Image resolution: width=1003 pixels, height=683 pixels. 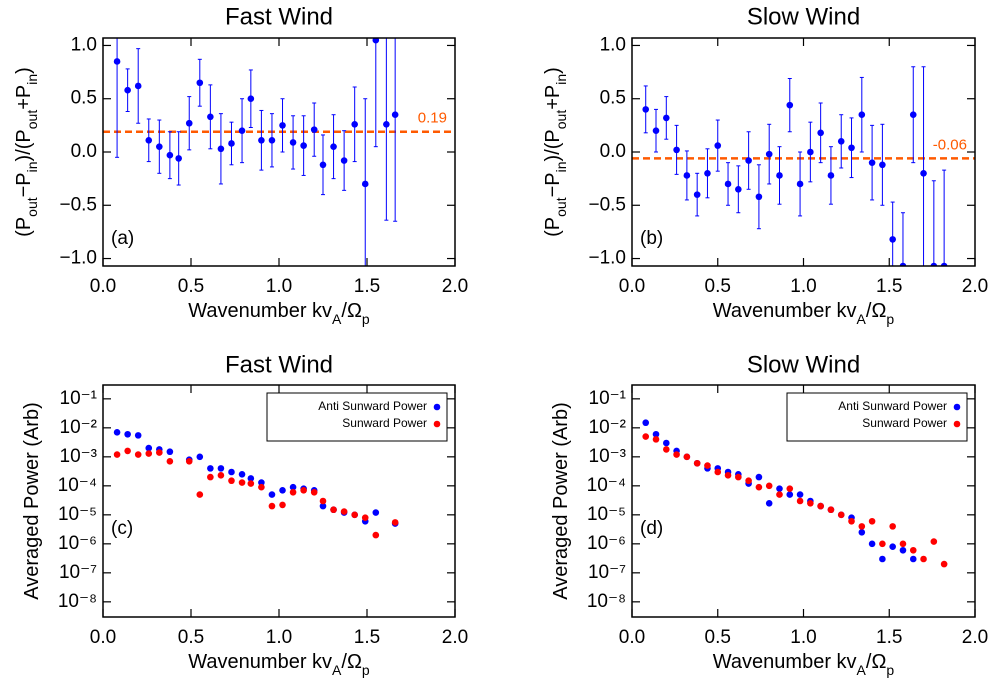 I want to click on x-axis-label-part: /Ω, so click(x=876, y=662).